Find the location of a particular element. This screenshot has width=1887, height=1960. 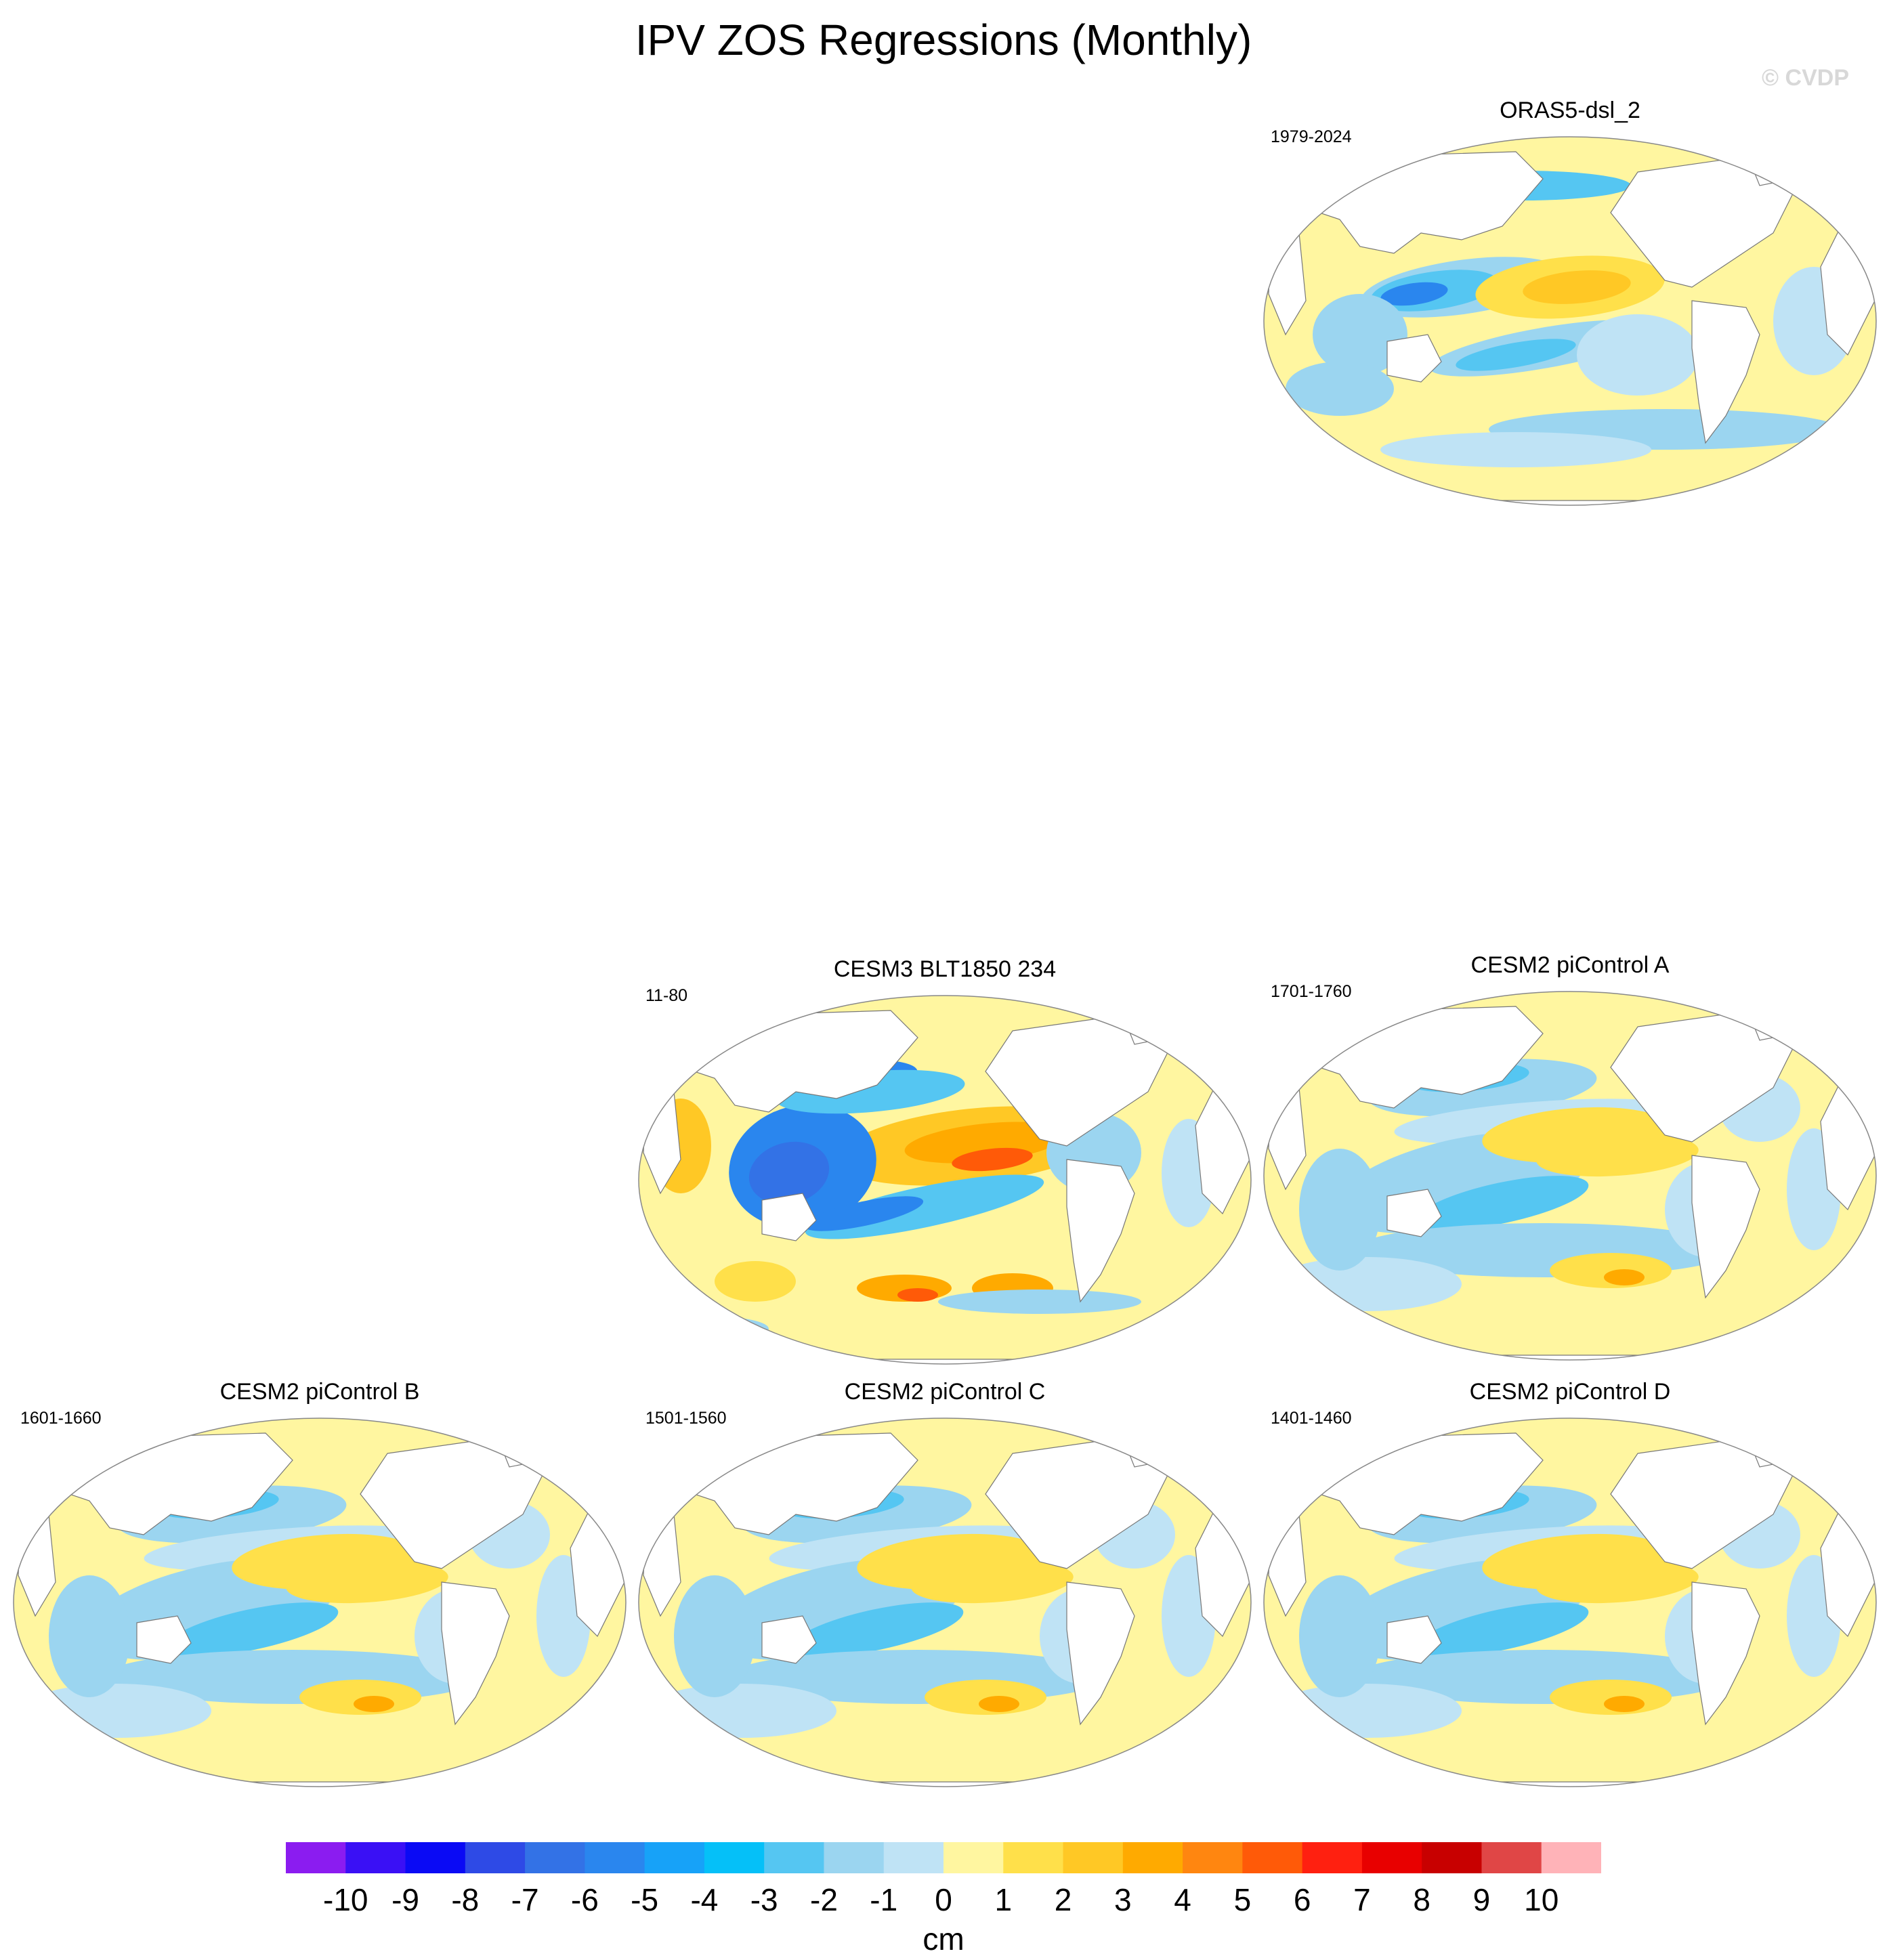

colorbar-tick-label: -1 is located at coordinates (884, 1899).